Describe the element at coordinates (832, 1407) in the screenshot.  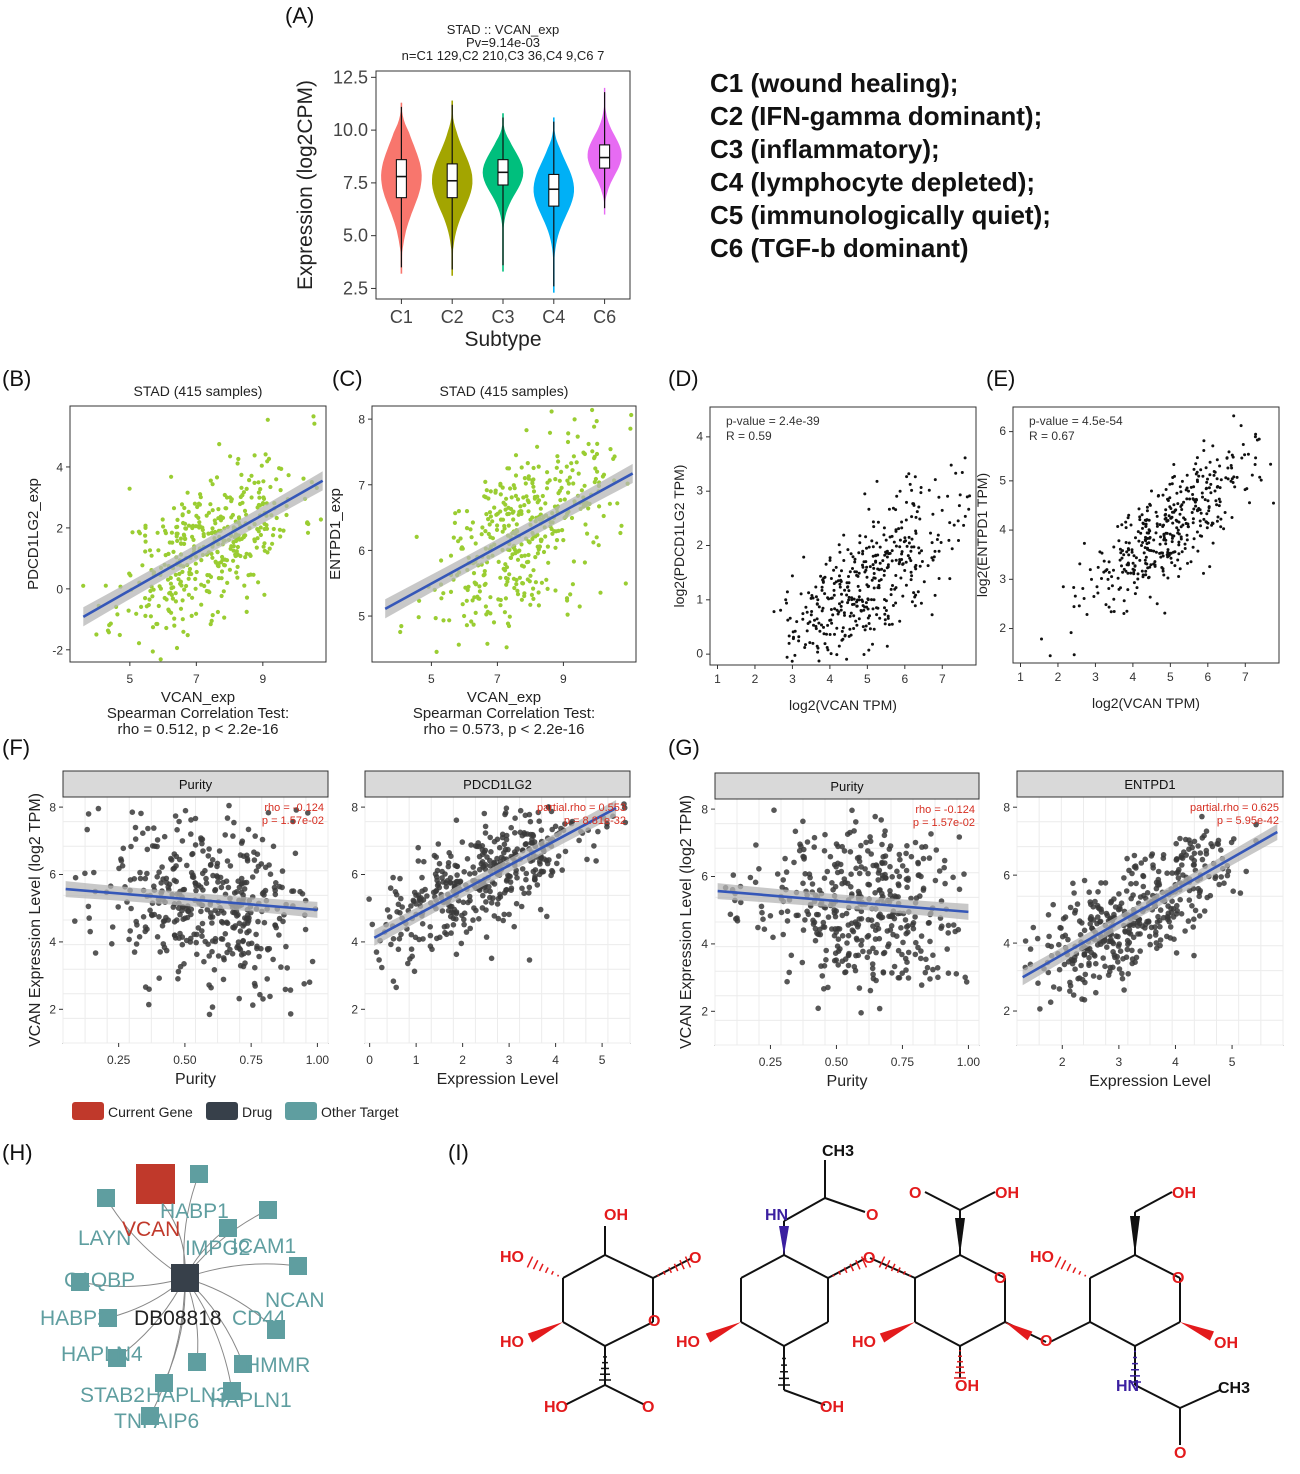
I see `atom-label: OH` at that location.